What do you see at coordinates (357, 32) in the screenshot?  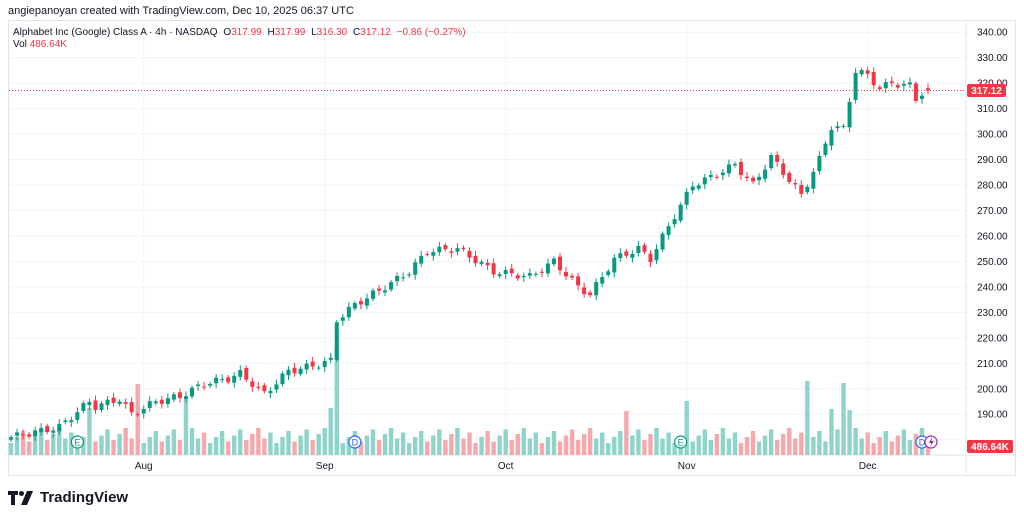 I see `close-label: C` at bounding box center [357, 32].